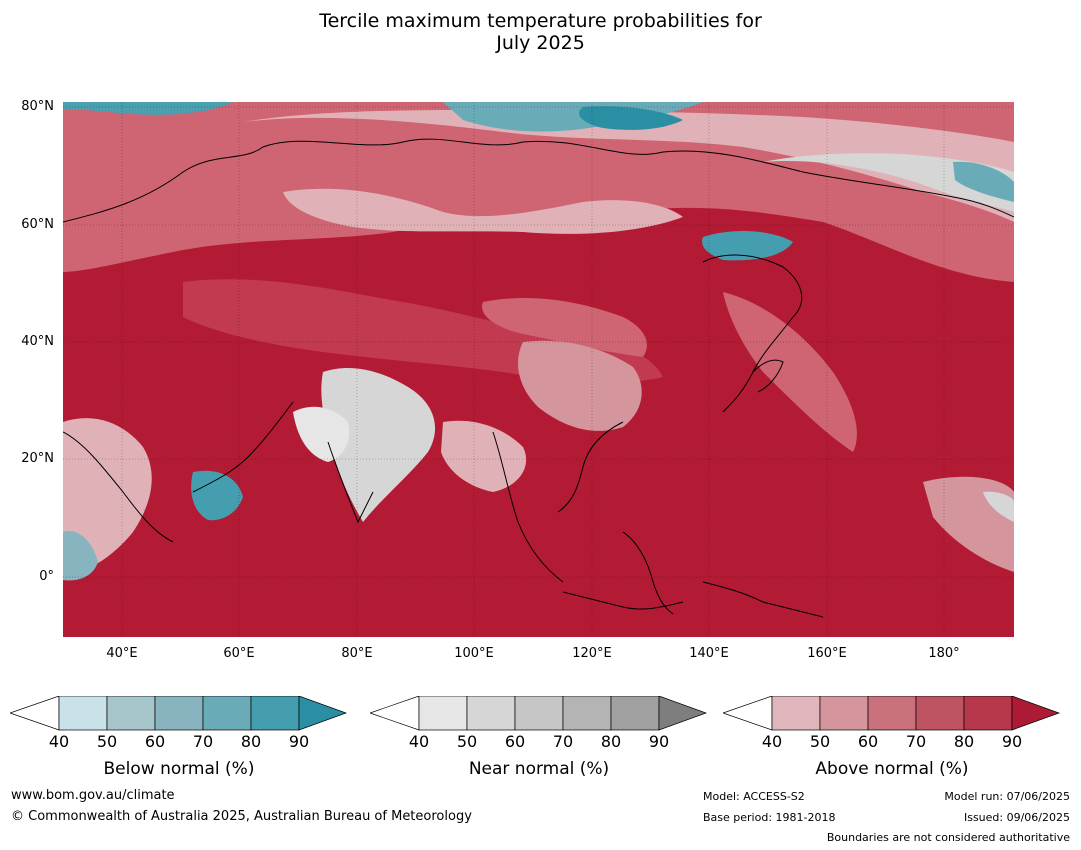 Image resolution: width=1081 pixels, height=850 pixels. What do you see at coordinates (37, 106) in the screenshot?
I see `lat-label-80n: 80°N` at bounding box center [37, 106].